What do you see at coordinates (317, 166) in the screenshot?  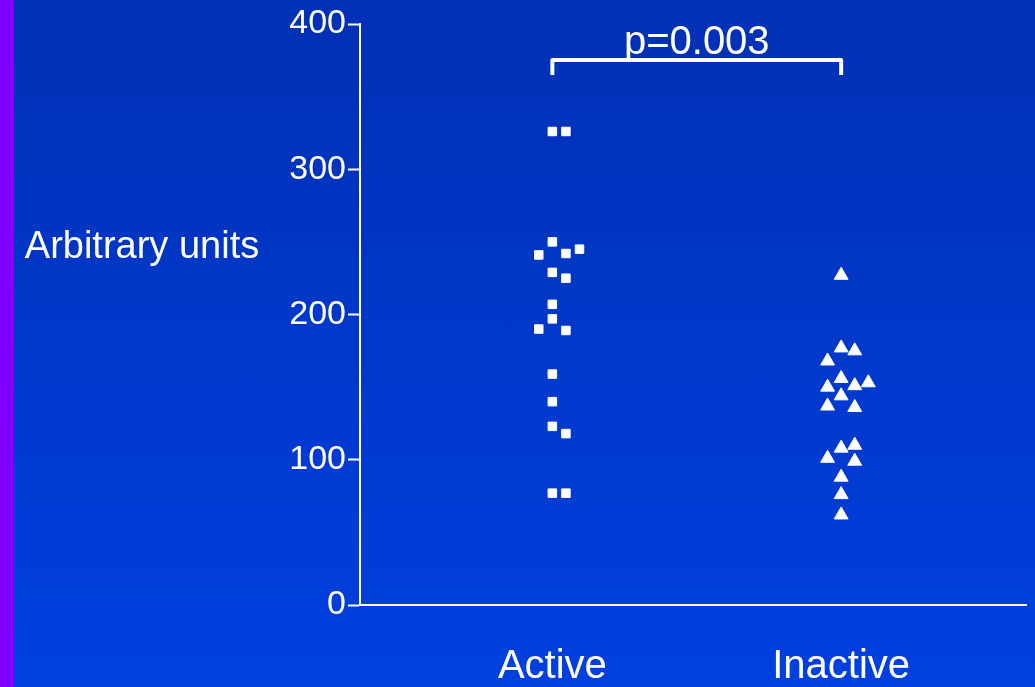 I see `y-tick-label: 300` at bounding box center [317, 166].